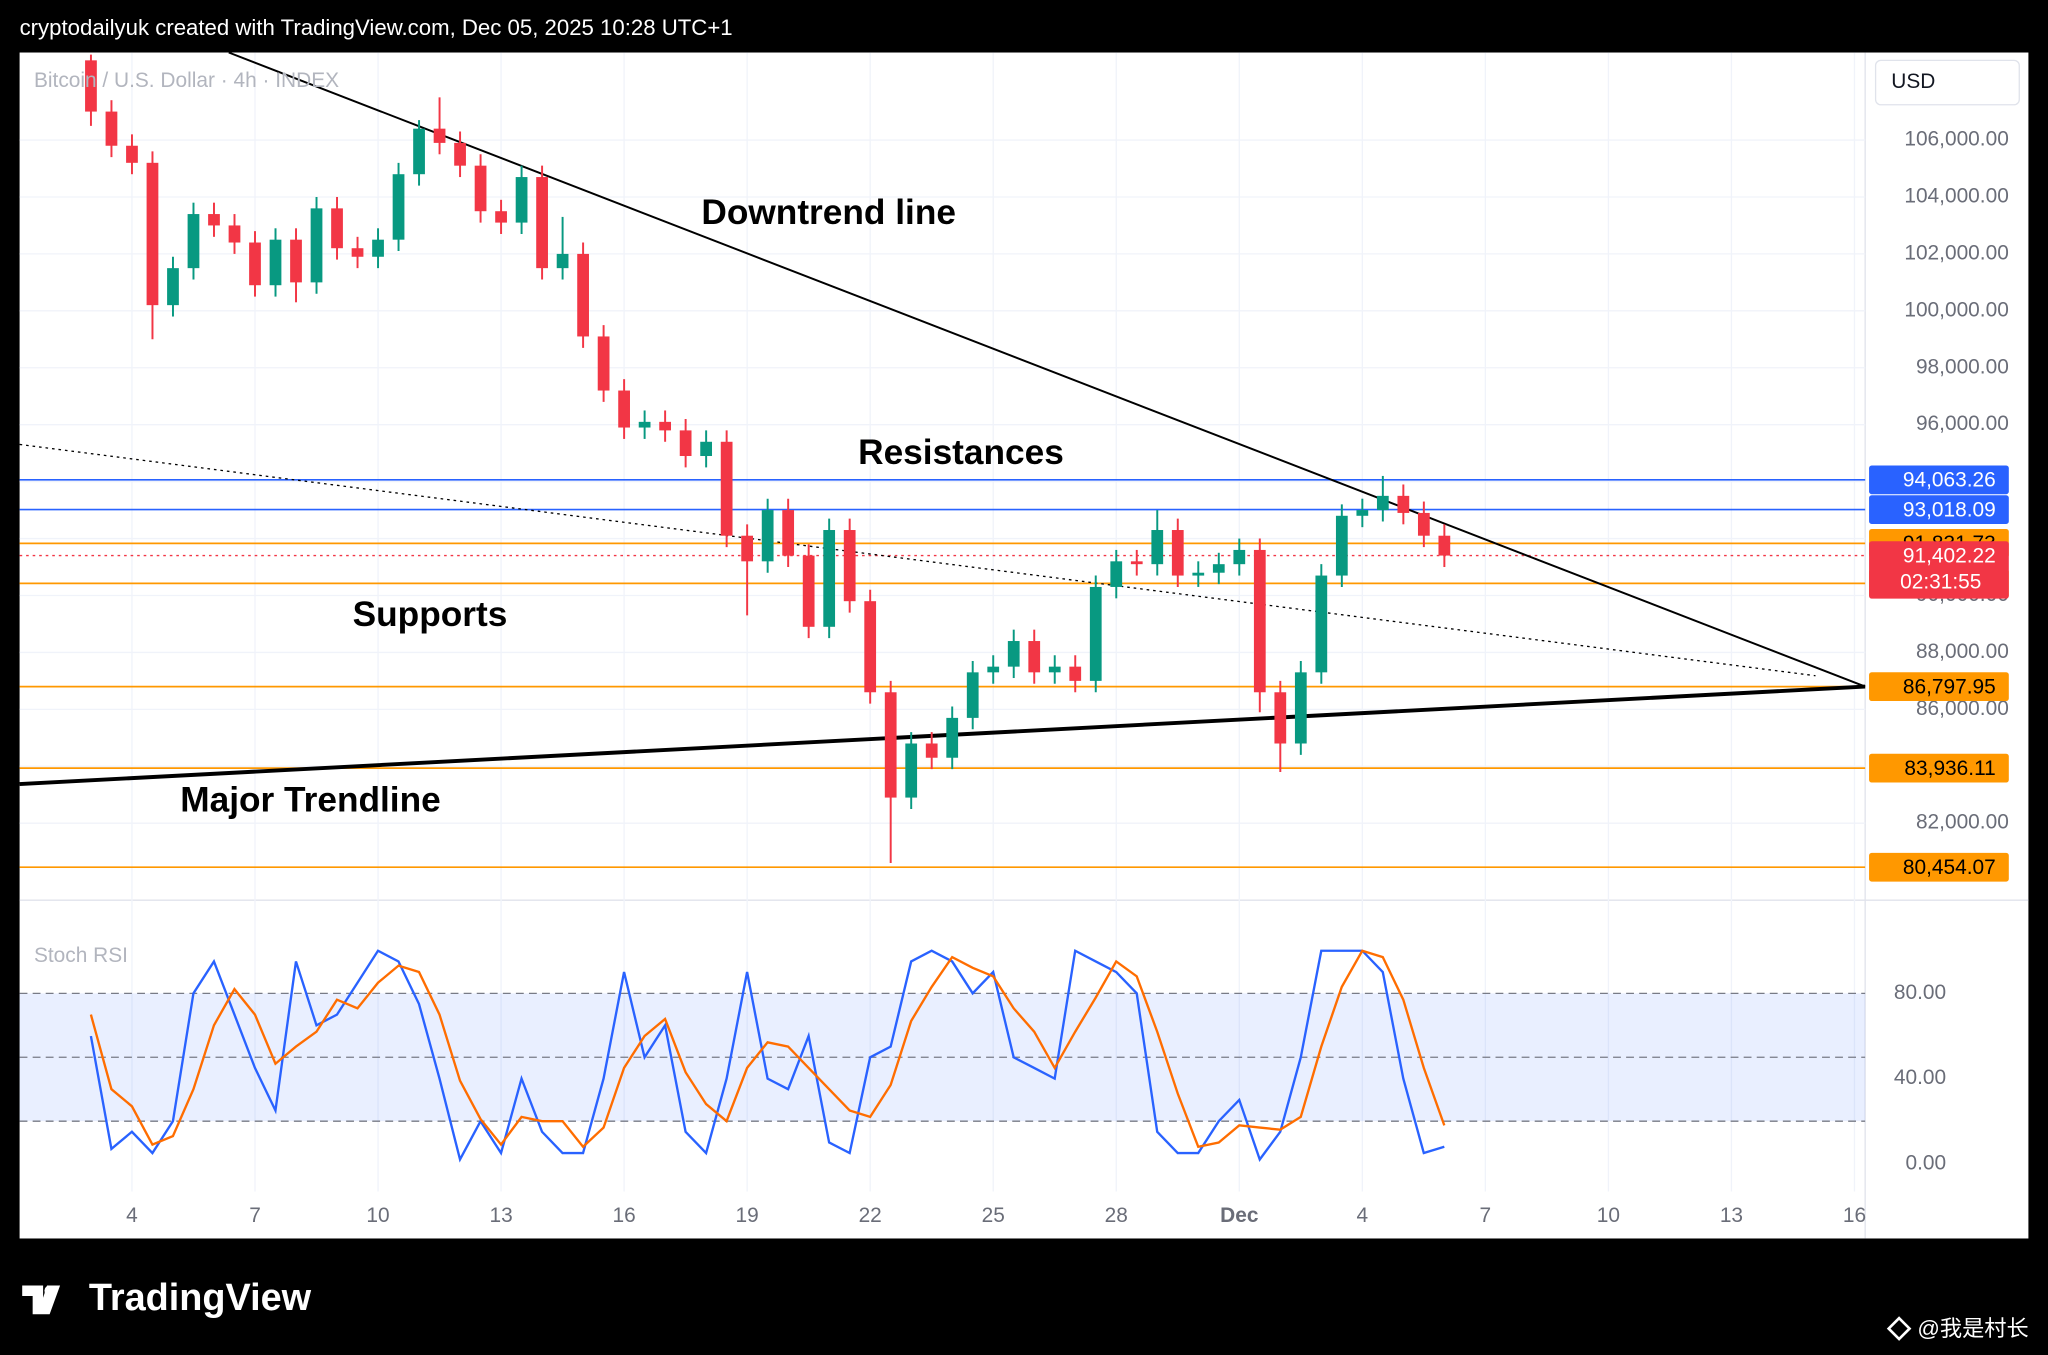  What do you see at coordinates (747, 1215) in the screenshot?
I see `x-tick-label: 19` at bounding box center [747, 1215].